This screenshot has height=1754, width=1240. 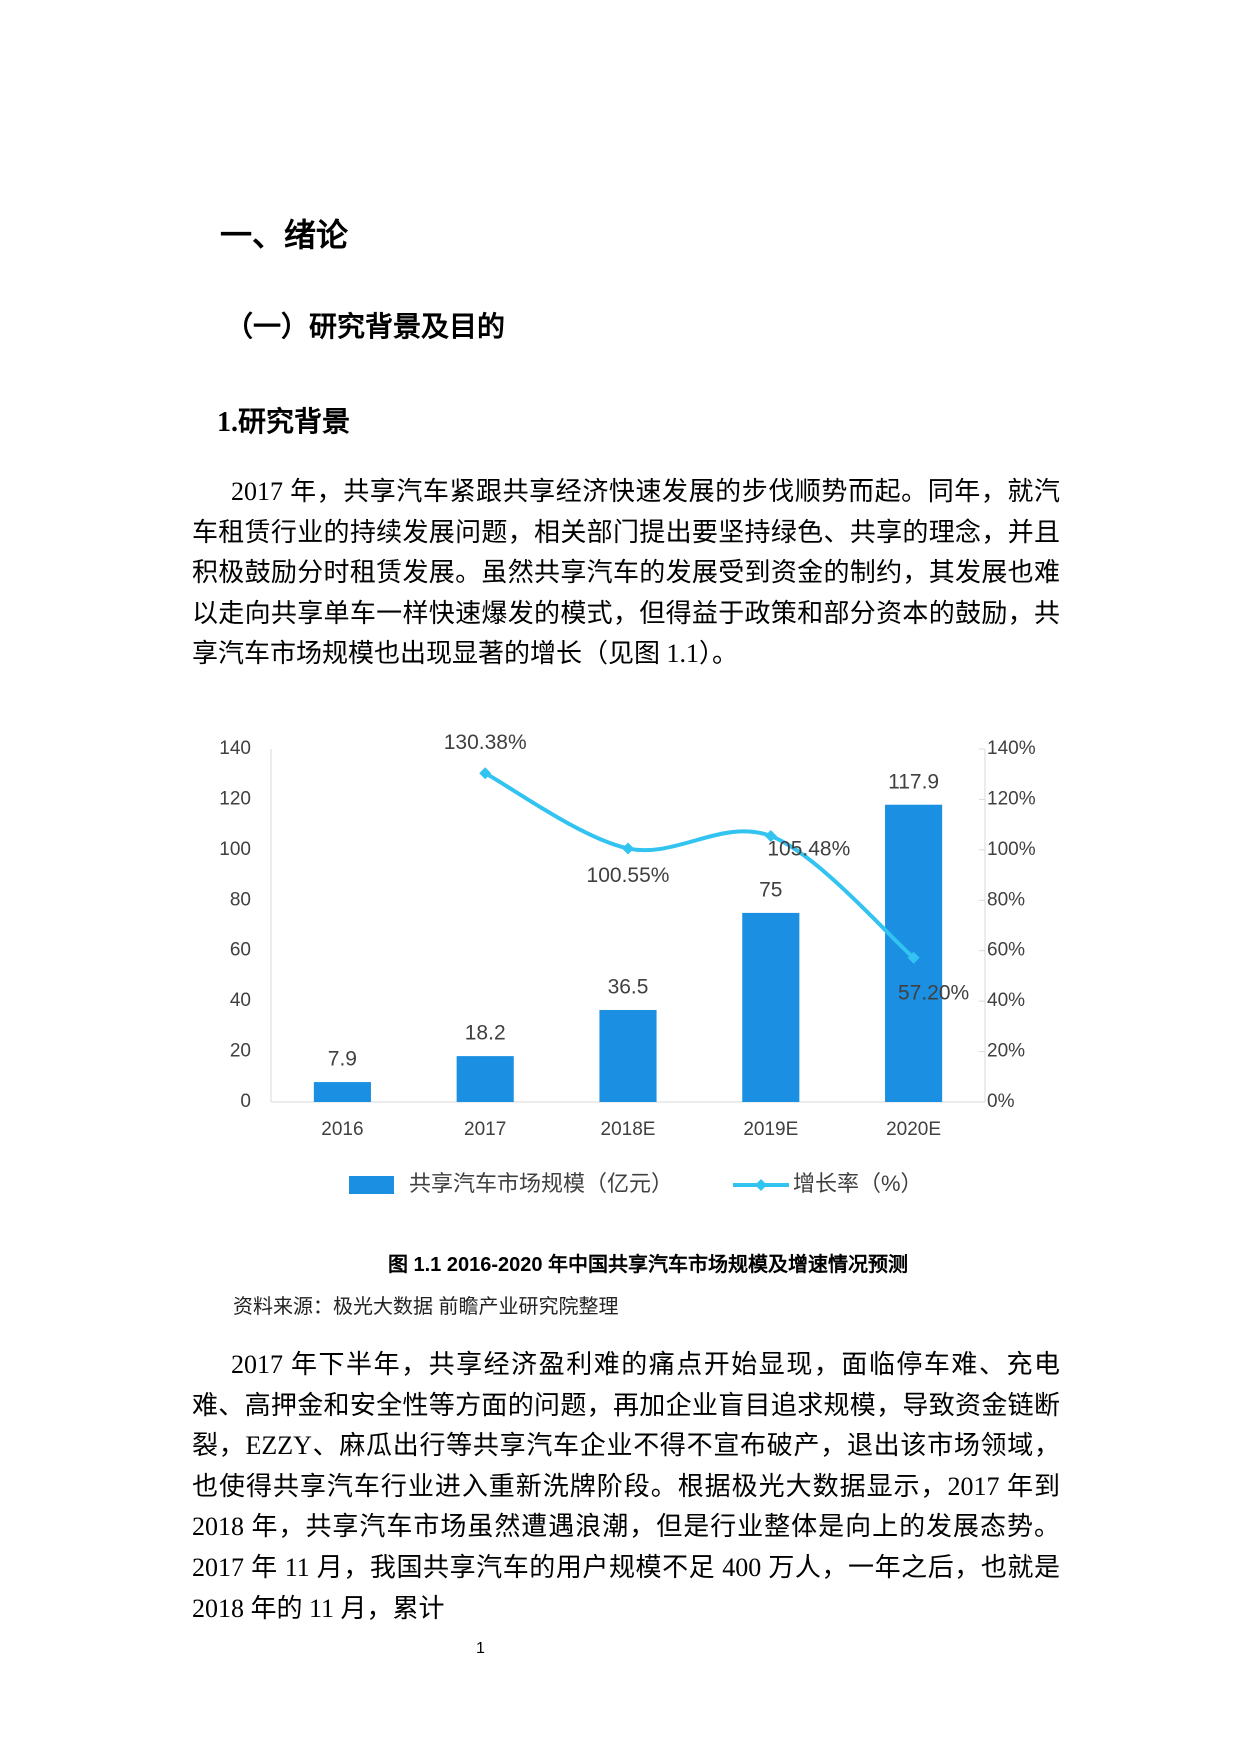 I want to click on y2-tick-label: 140%, so click(x=1011, y=748).